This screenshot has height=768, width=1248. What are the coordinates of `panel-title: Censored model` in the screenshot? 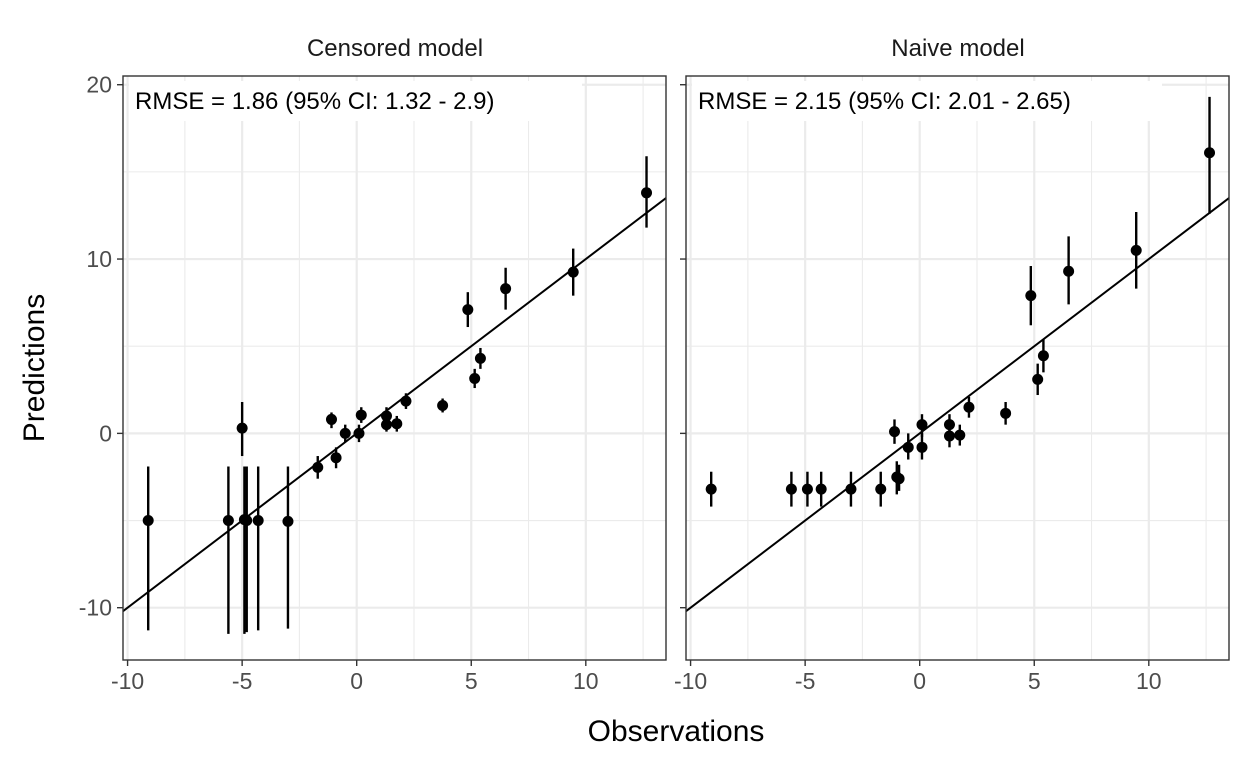 It's located at (395, 48).